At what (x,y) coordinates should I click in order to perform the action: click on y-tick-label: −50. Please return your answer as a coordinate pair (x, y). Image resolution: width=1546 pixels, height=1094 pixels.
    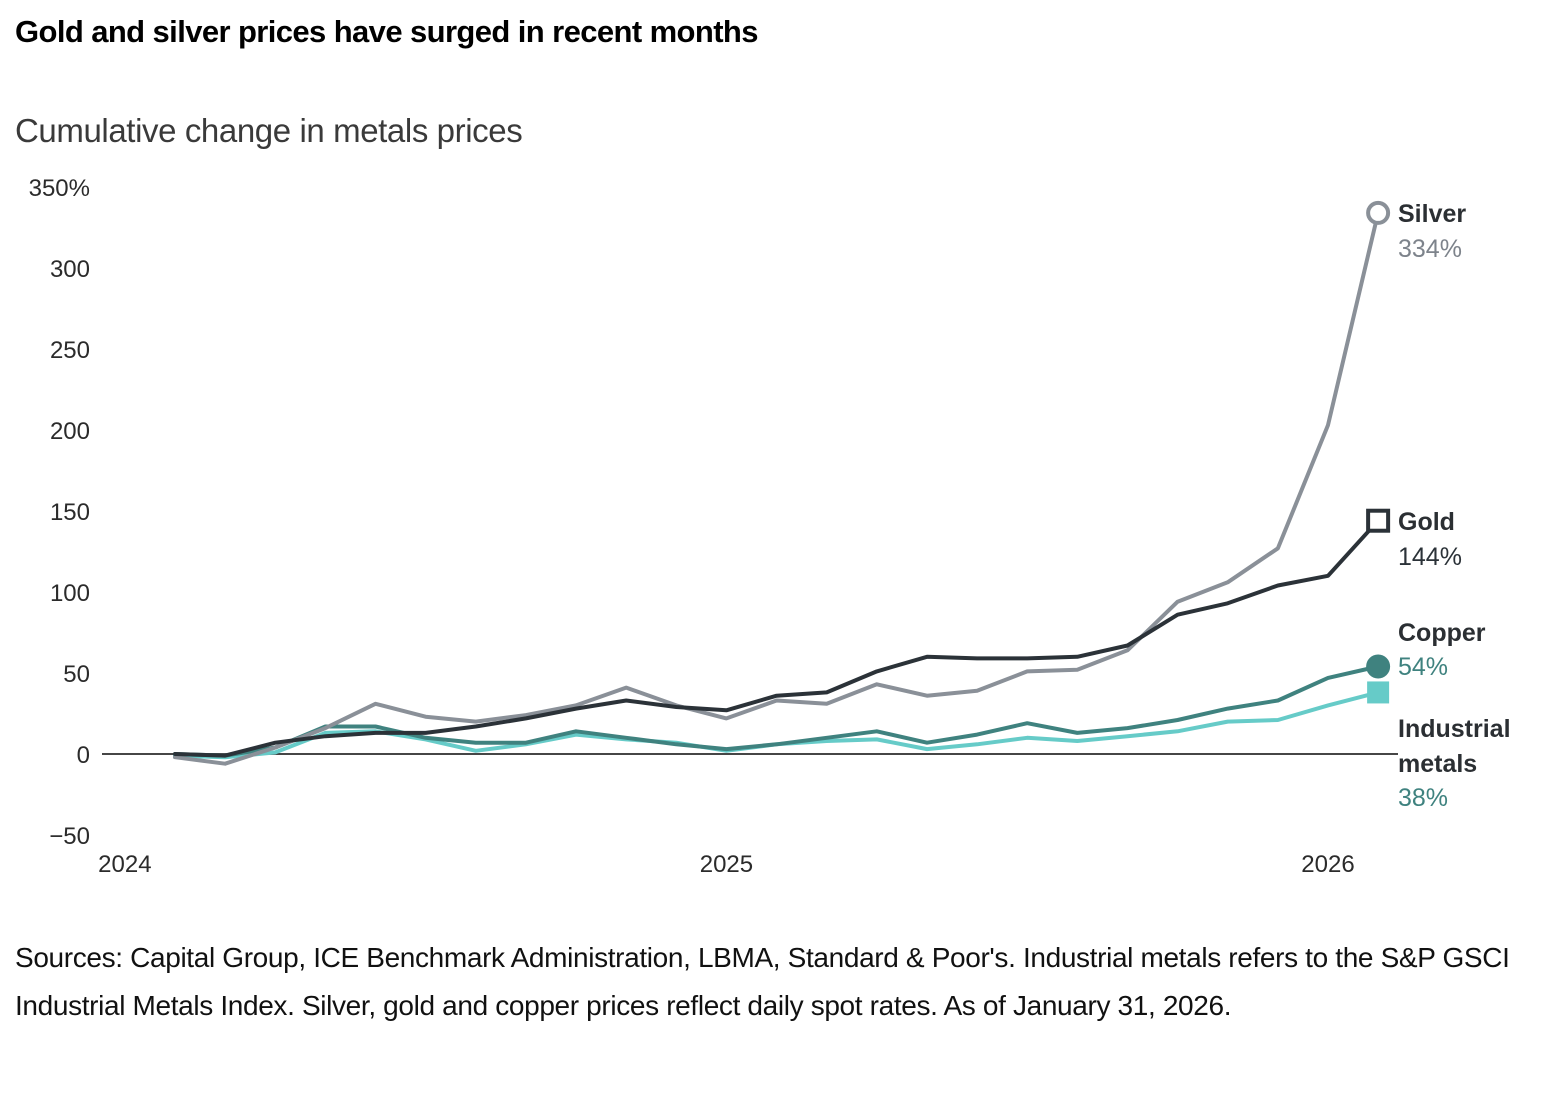
    Looking at the image, I should click on (69, 836).